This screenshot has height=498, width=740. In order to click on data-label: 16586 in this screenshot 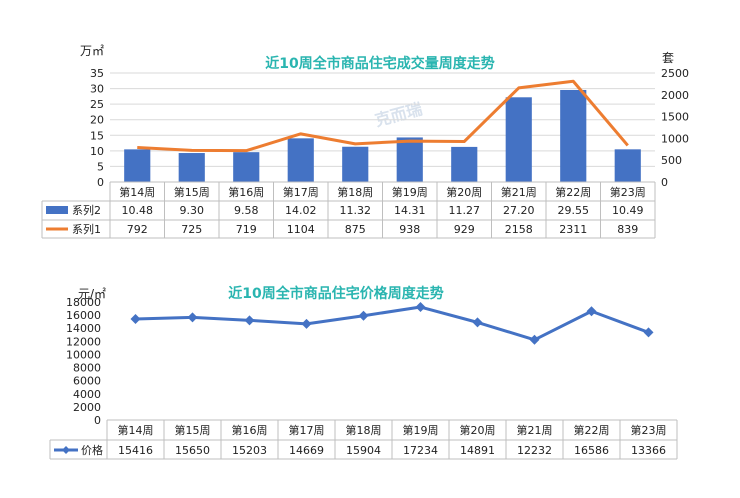, I will do `click(591, 450)`.